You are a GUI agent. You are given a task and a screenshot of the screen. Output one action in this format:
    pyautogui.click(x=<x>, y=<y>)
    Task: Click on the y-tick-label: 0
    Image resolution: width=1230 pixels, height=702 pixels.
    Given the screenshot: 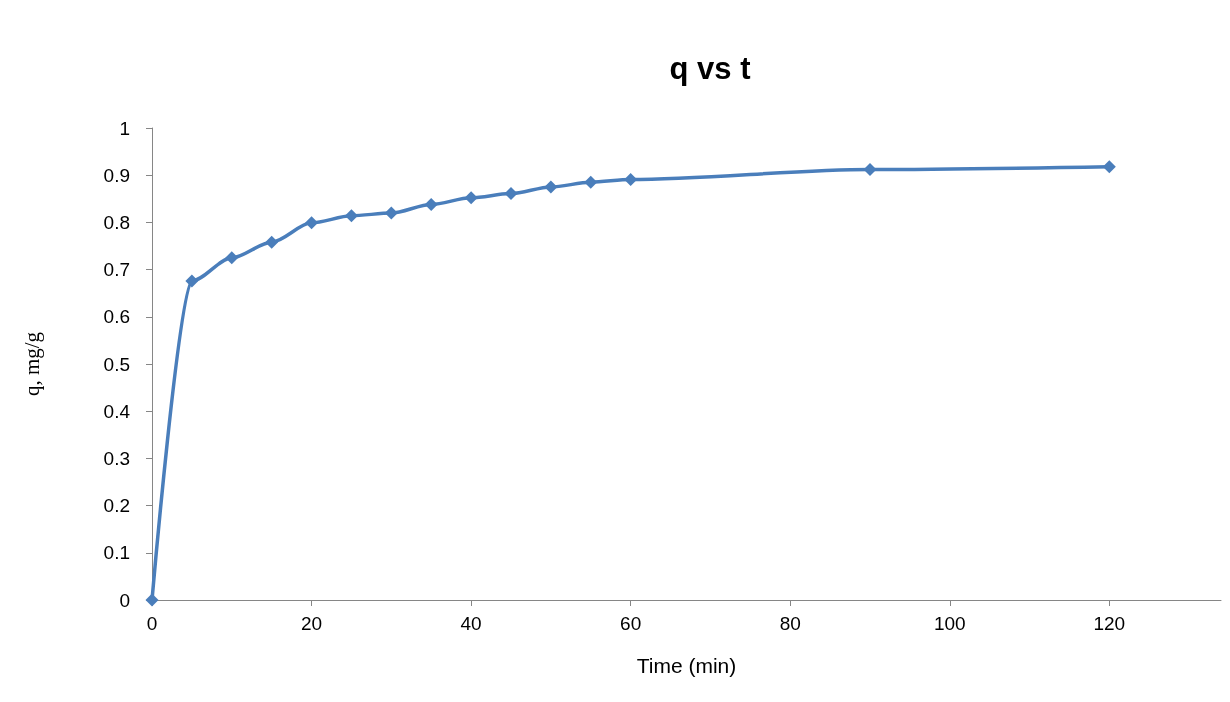 What is the action you would take?
    pyautogui.click(x=124, y=600)
    